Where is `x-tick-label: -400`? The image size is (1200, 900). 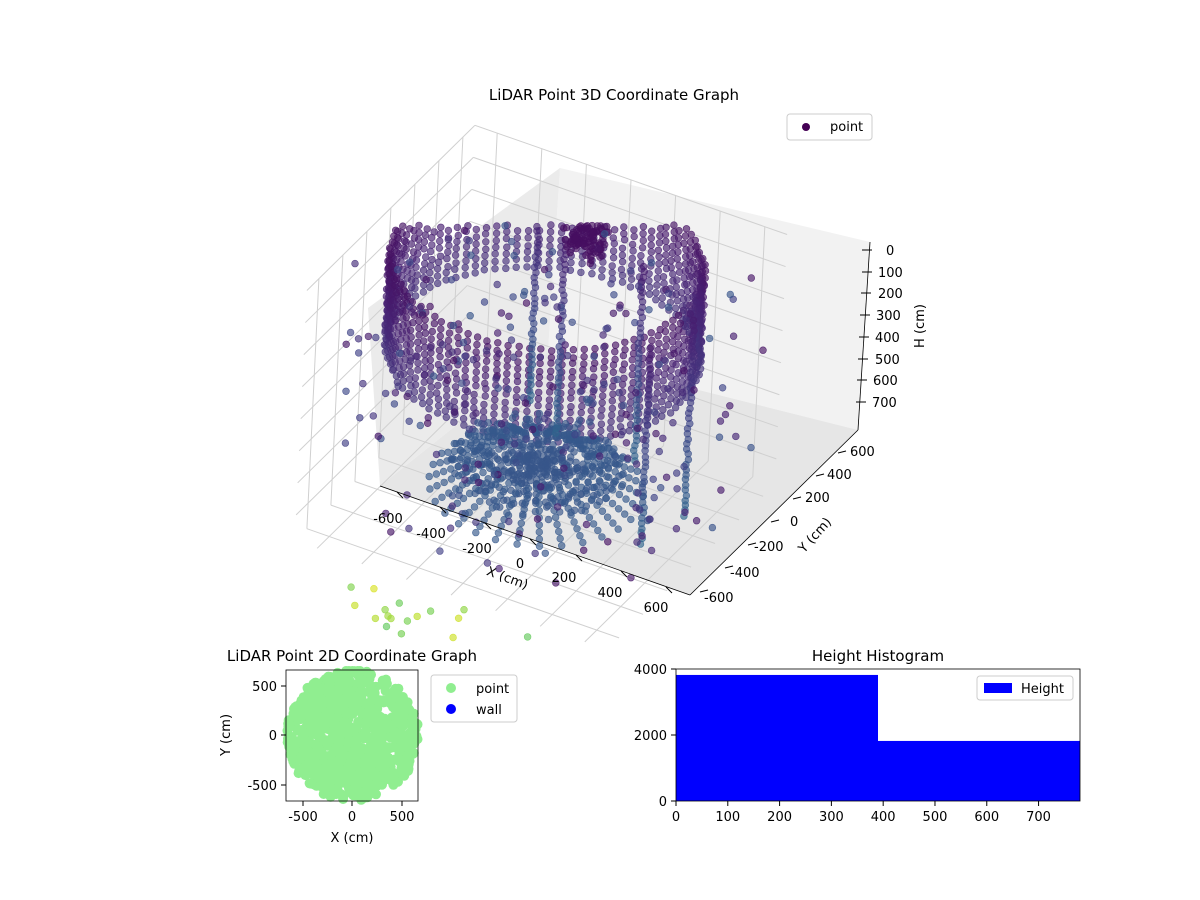
x-tick-label: -400 is located at coordinates (431, 534).